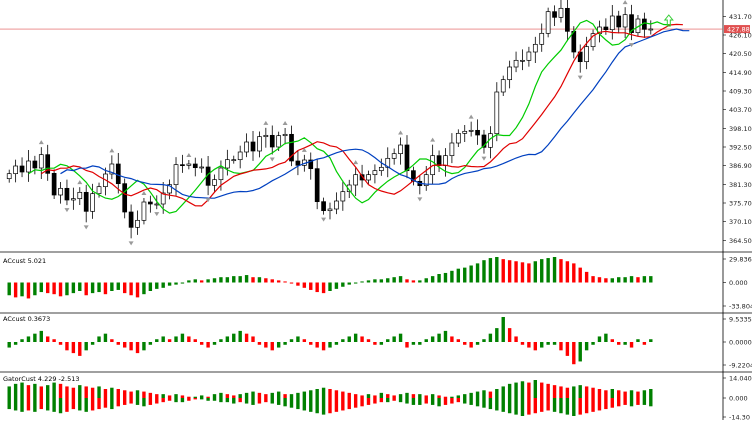 This screenshot has height=424, width=752. I want to click on pane-tick-label: 0.0000, so click(740, 343).